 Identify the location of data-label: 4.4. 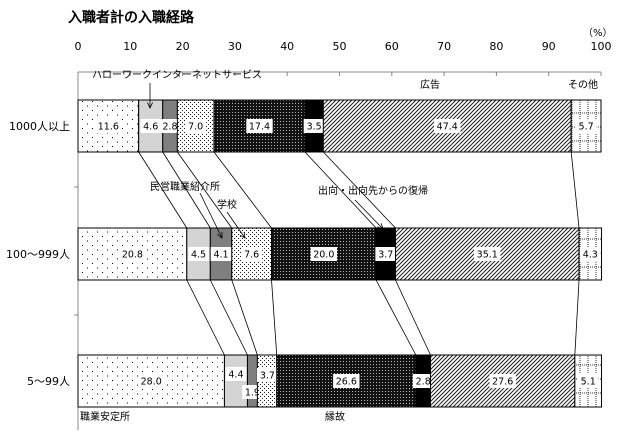
(235, 375).